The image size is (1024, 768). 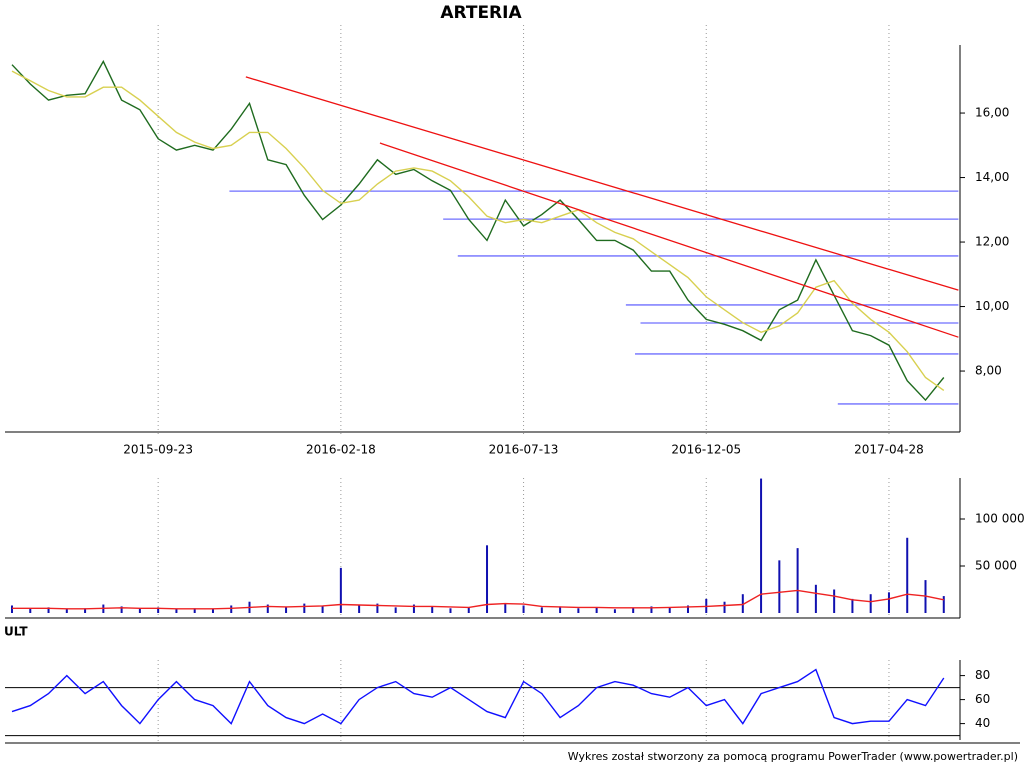 I want to click on trend-line, so click(x=669, y=240).